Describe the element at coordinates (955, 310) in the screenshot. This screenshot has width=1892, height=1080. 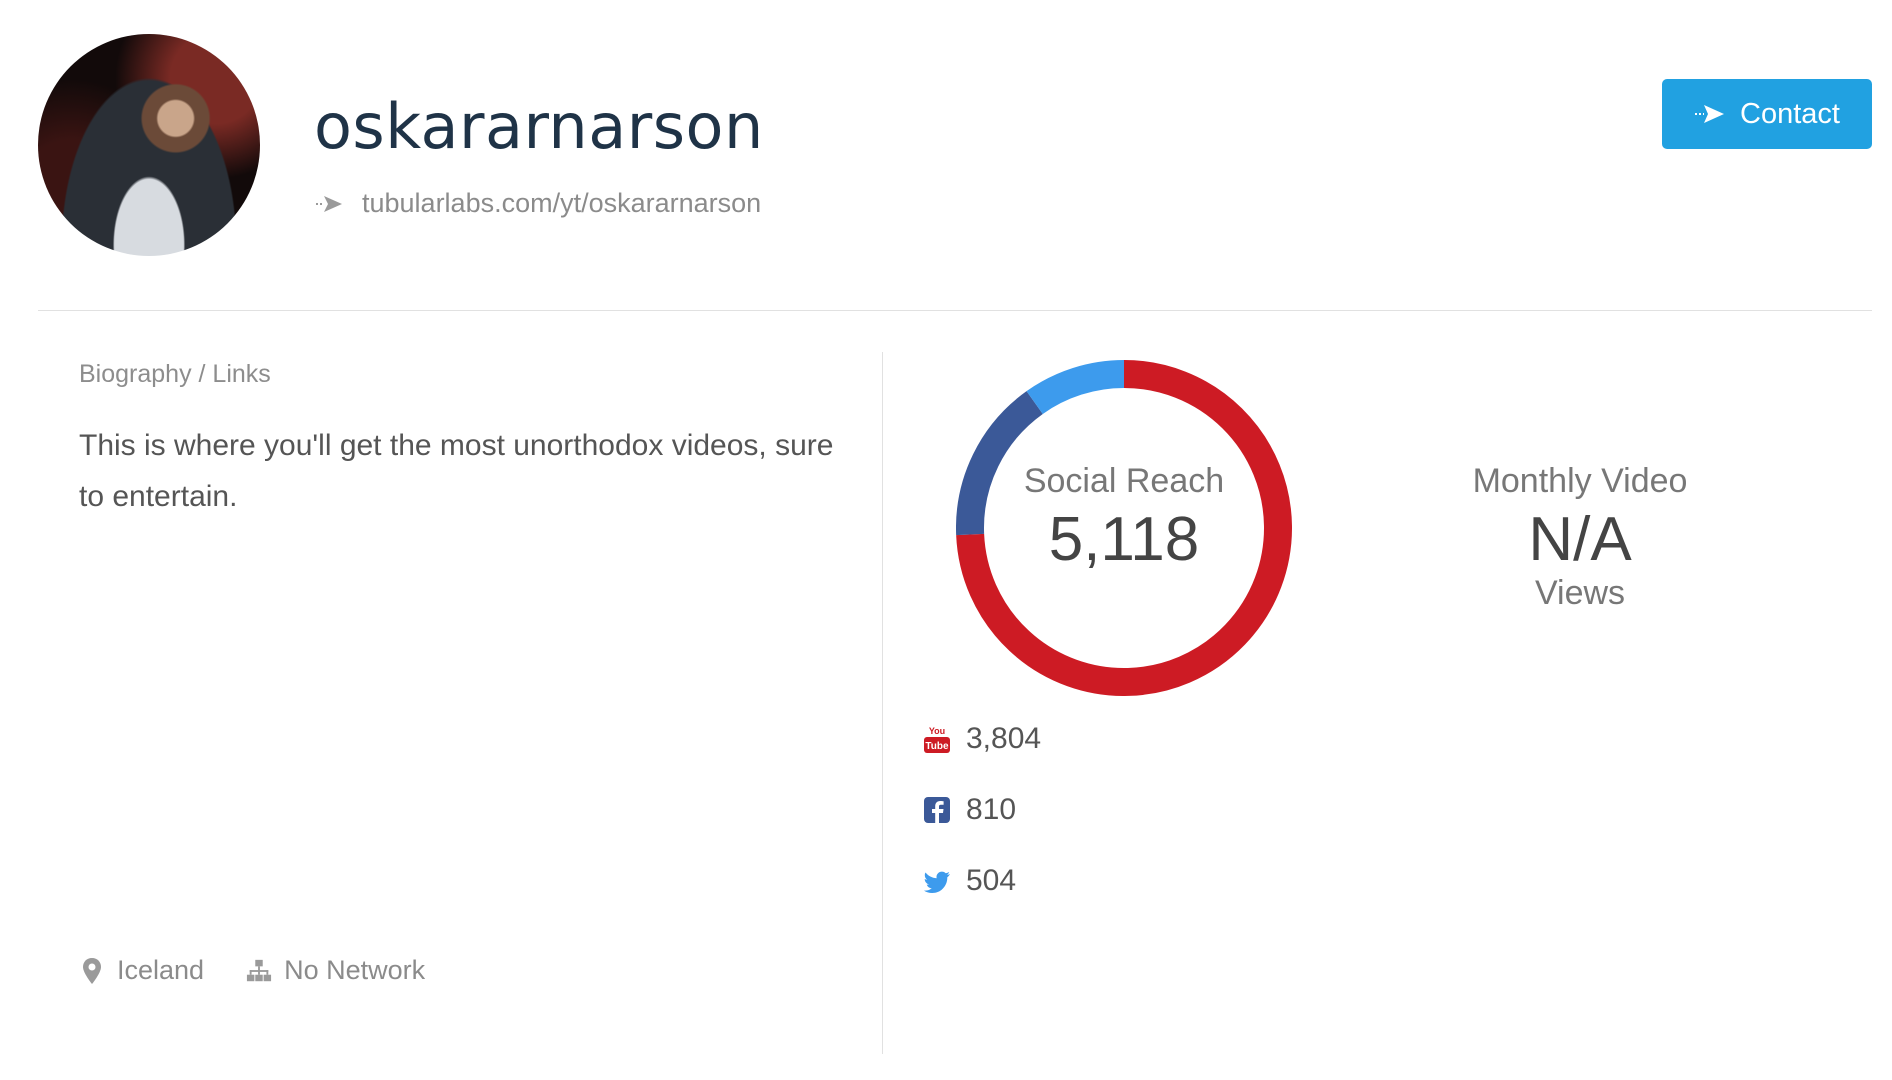
I see `header-divider` at that location.